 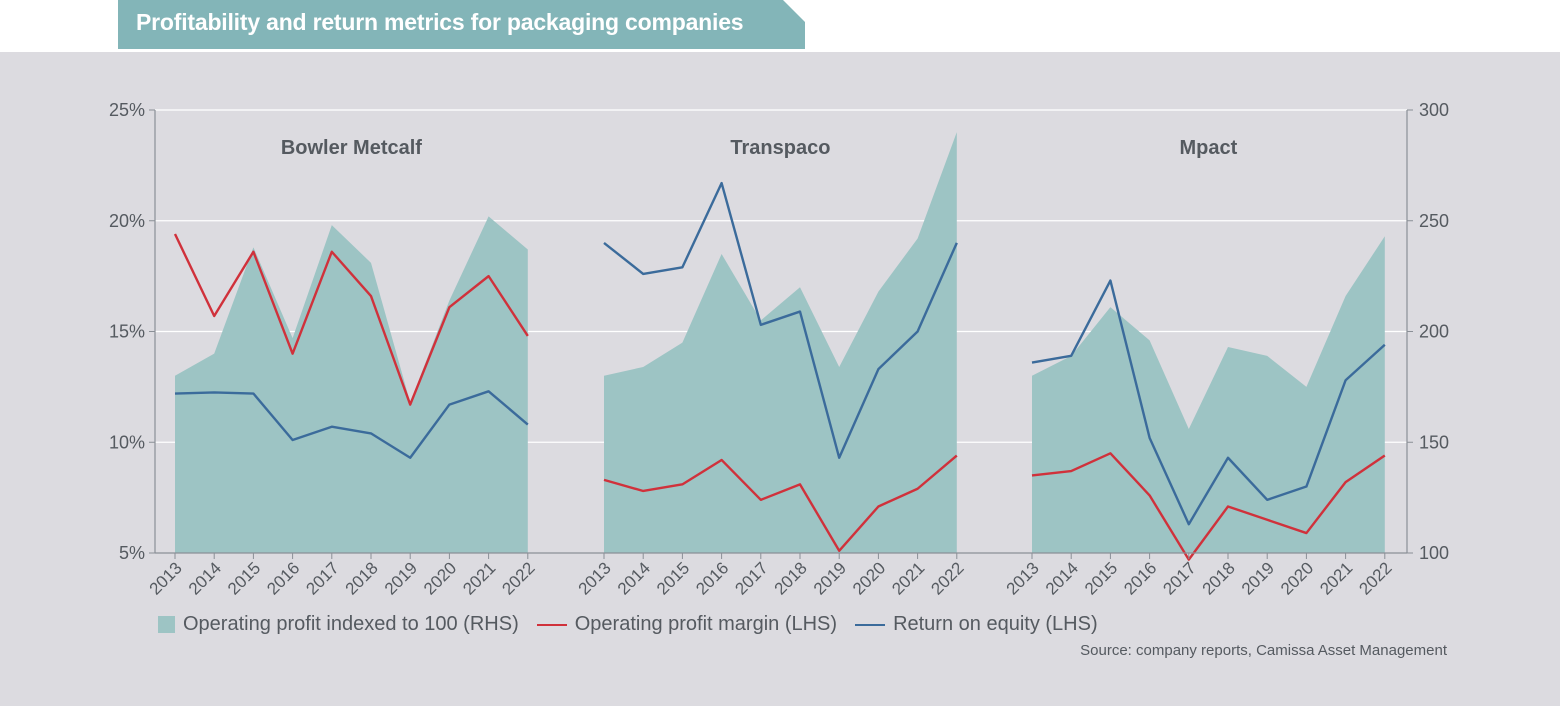 I want to click on left-tick-label: 20%, so click(x=127, y=221).